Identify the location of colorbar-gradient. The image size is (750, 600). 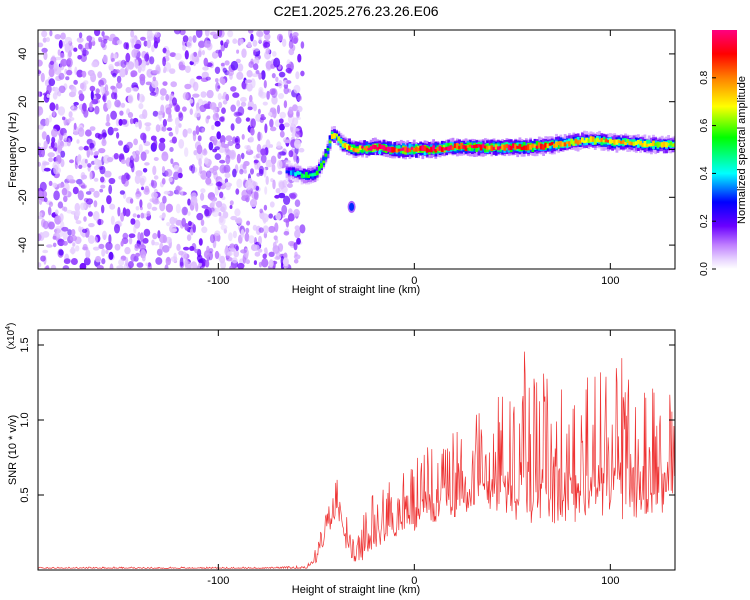
(724, 149).